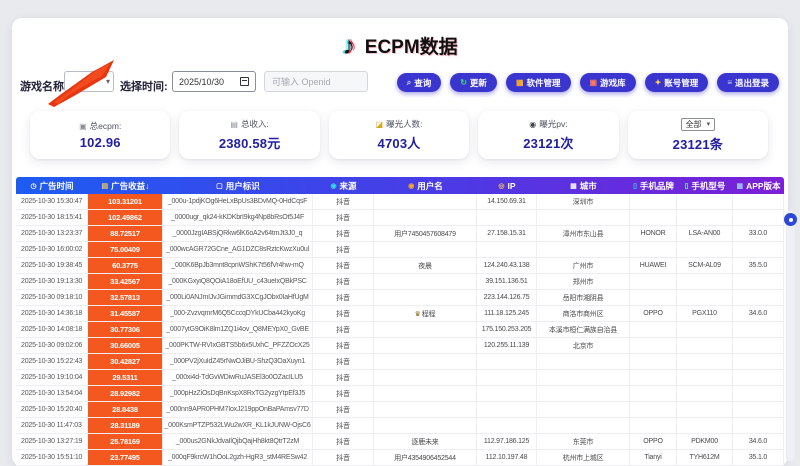 The image size is (800, 466). What do you see at coordinates (607, 82) in the screenshot?
I see `game-library-button: ▣ 游戏库` at bounding box center [607, 82].